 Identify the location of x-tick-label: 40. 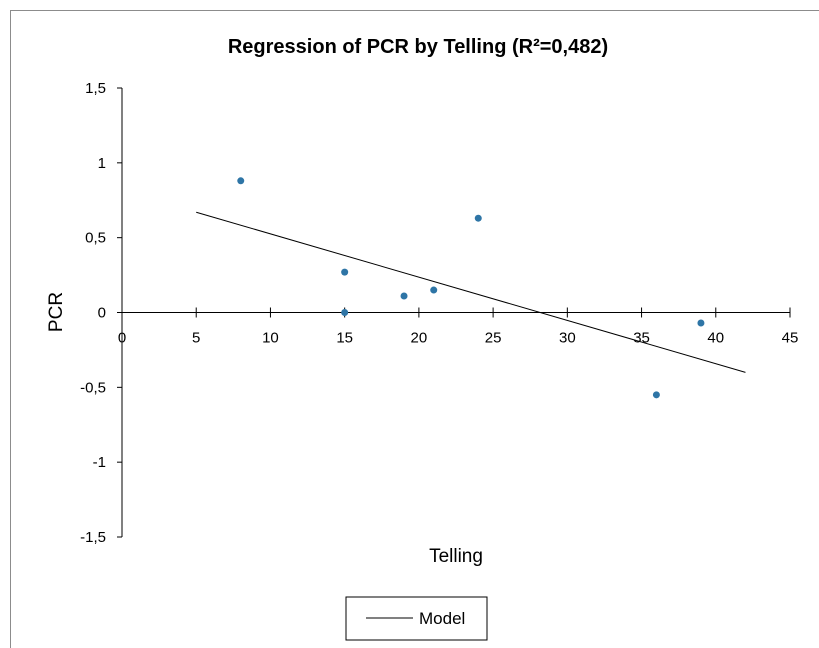
(715, 338).